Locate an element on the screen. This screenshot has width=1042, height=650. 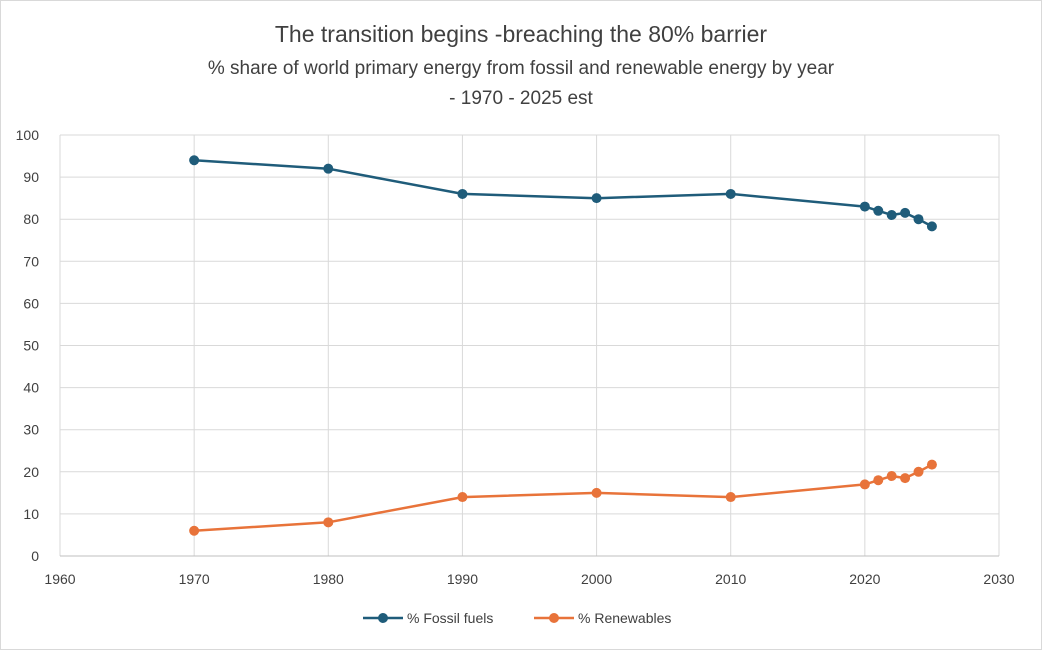
x-tick-label: 1990 is located at coordinates (462, 579).